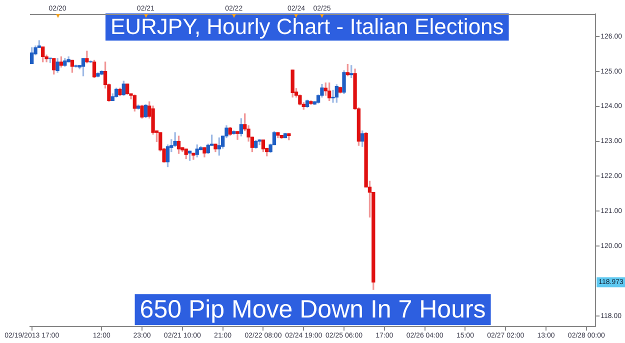 Image resolution: width=625 pixels, height=343 pixels. Describe the element at coordinates (313, 309) in the screenshot. I see `annotation: 650 Pip Move Down In 7 Hours` at that location.